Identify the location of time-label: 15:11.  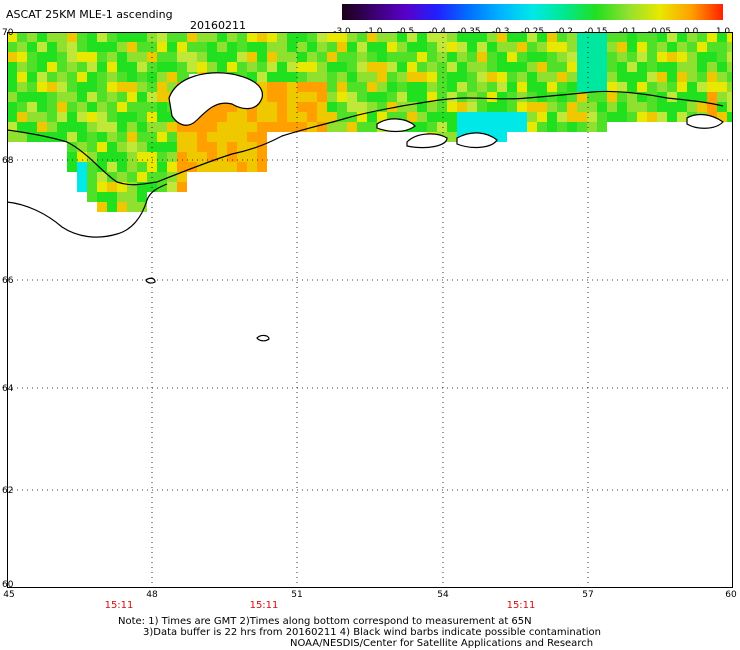
(264, 605).